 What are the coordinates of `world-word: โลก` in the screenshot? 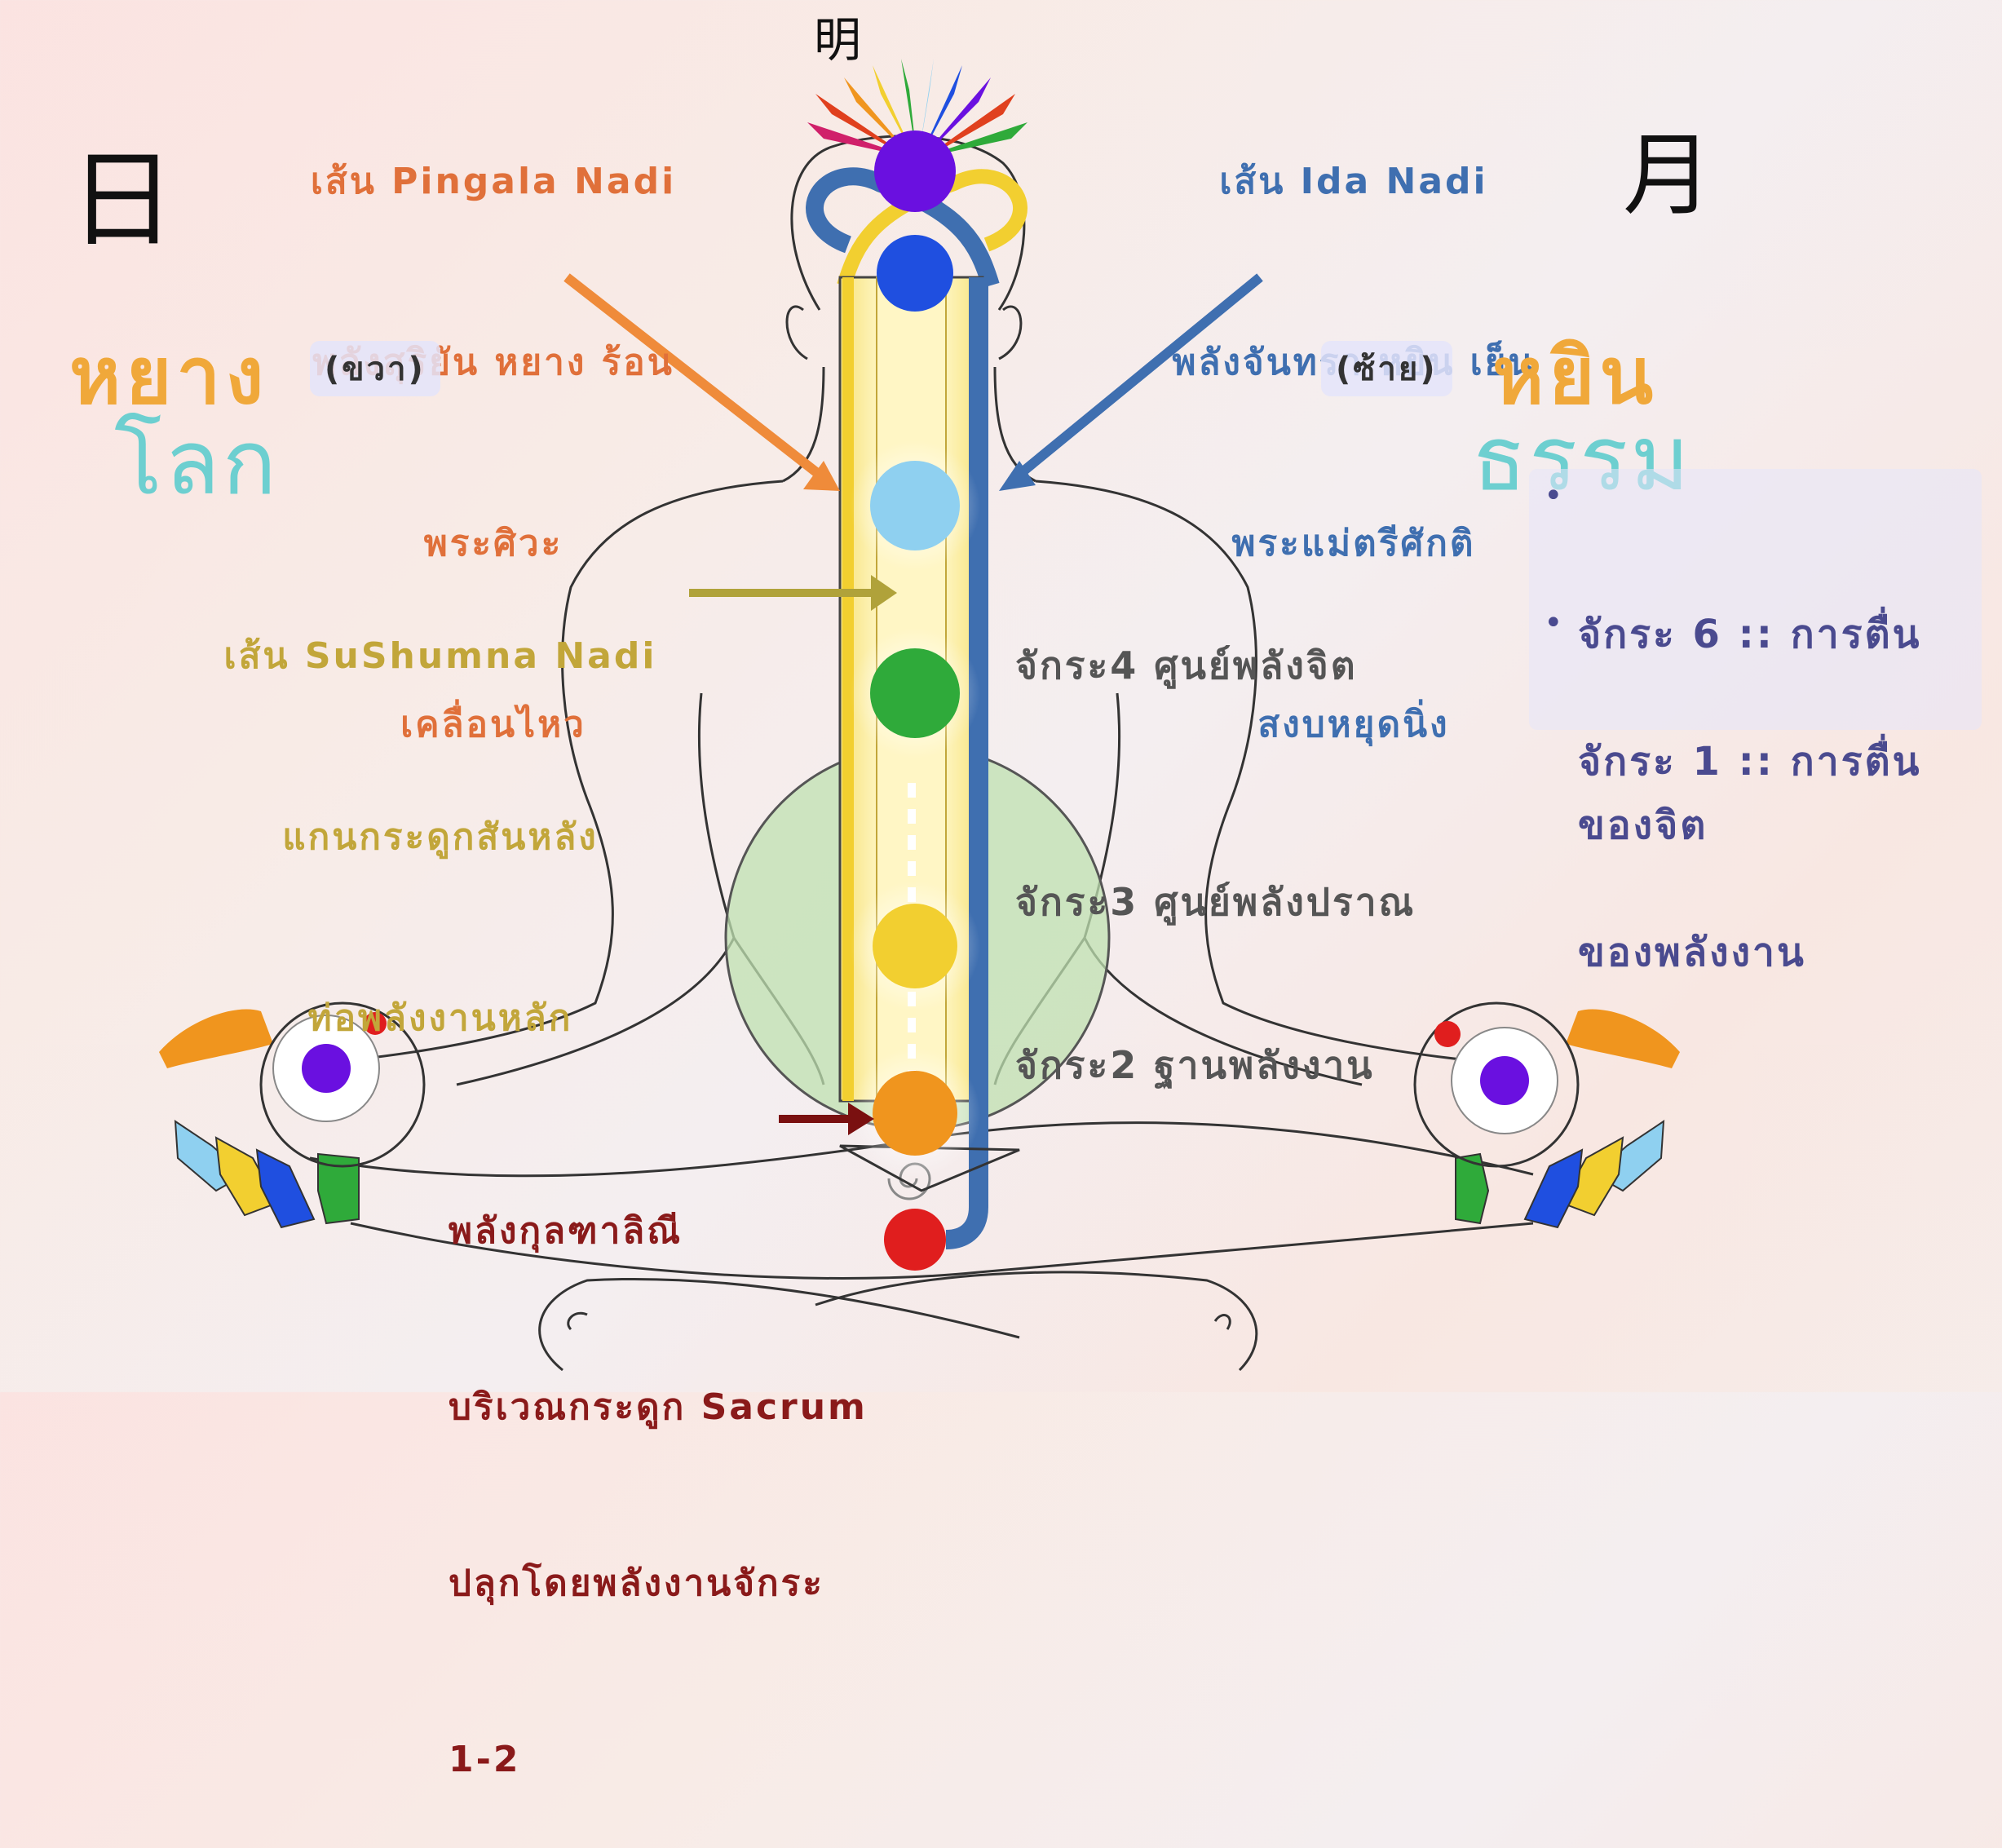 It's located at (197, 463).